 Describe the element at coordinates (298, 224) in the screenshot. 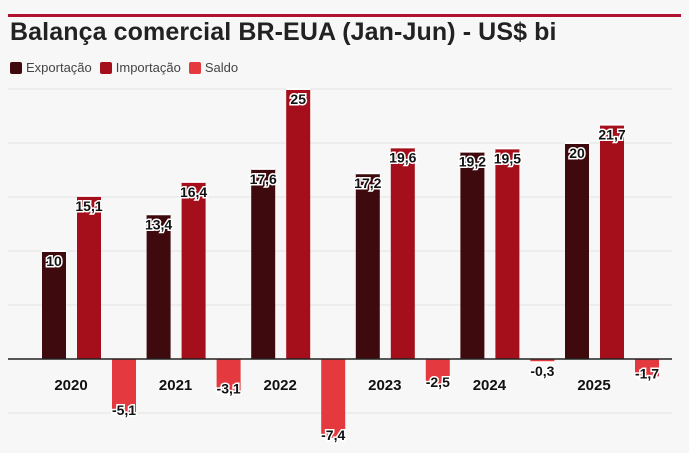

I see `bar-importação-2022` at that location.